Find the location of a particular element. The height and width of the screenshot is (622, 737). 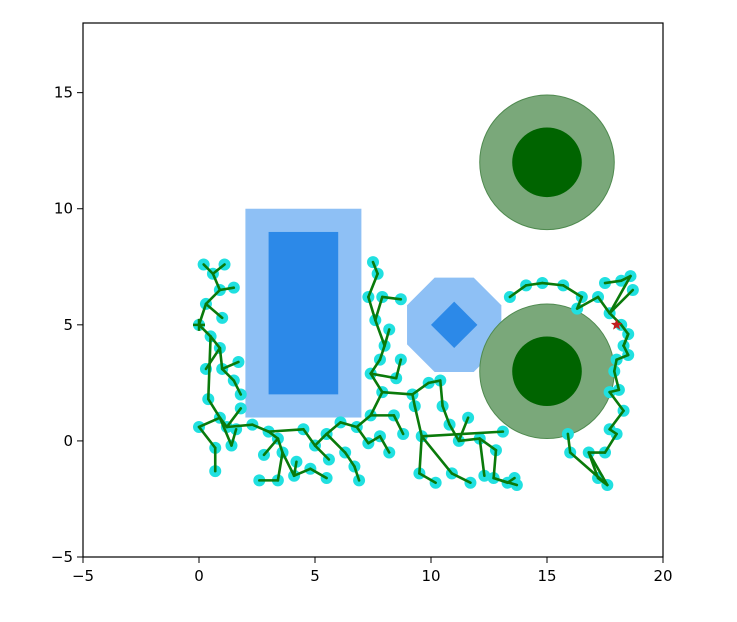

marker-layer is located at coordinates (408, 324).